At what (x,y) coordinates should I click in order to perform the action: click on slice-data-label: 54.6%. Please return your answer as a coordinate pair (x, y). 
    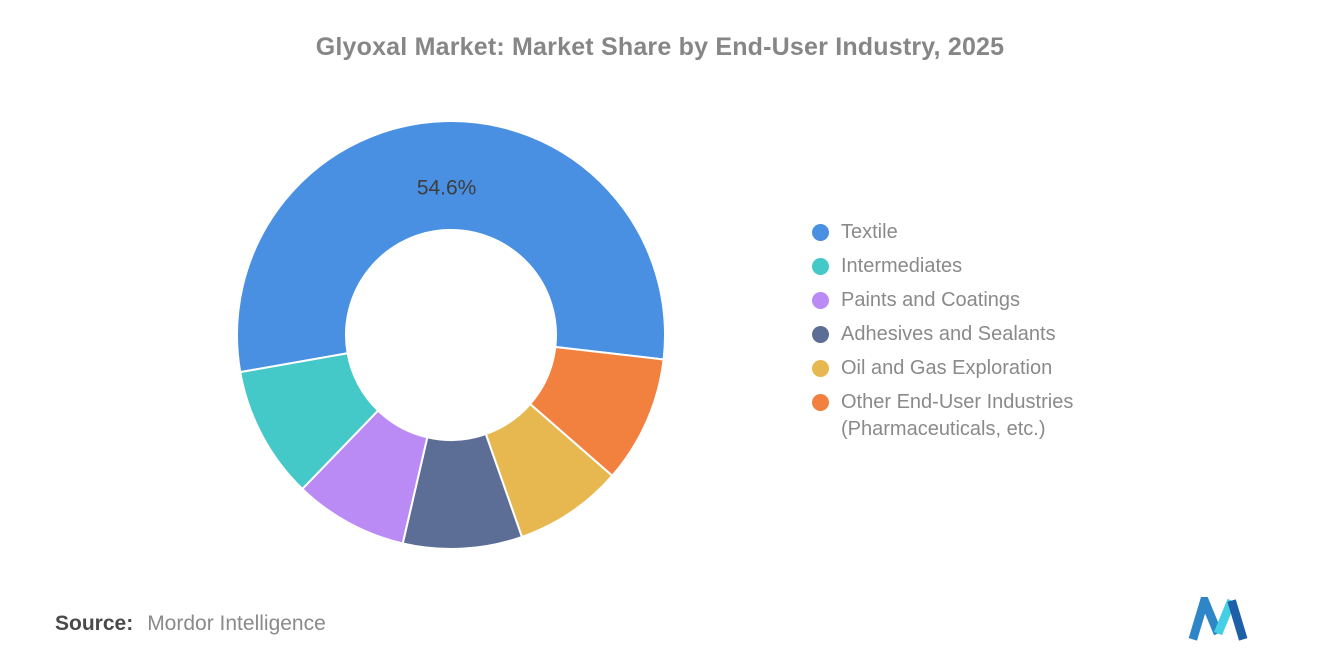
    Looking at the image, I should click on (447, 188).